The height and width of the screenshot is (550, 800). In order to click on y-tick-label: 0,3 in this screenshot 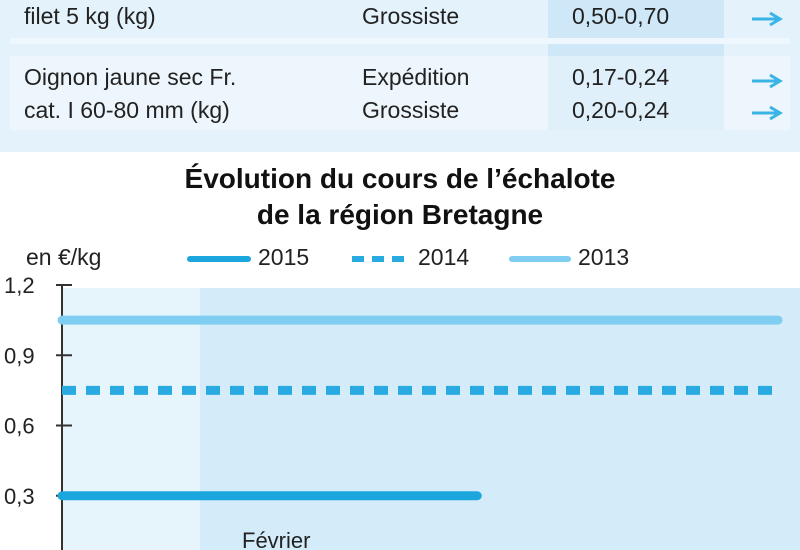, I will do `click(19, 496)`.